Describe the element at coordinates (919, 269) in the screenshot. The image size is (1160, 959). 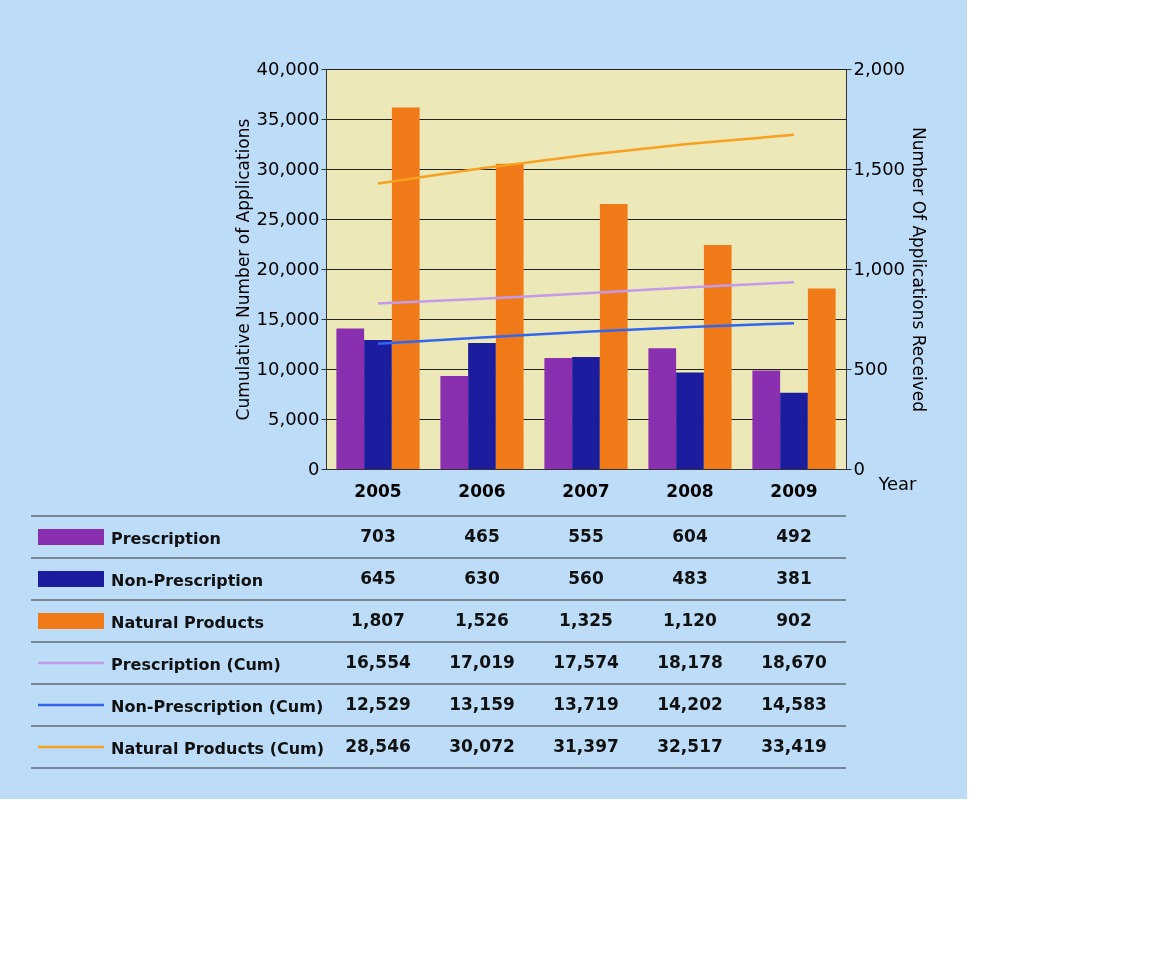
I see `y2-axis-title: Number Of Applications Received` at that location.